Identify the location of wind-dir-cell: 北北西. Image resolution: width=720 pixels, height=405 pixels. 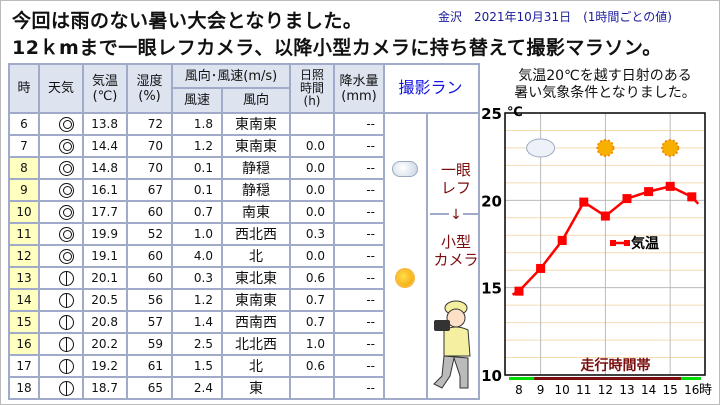
(256, 344).